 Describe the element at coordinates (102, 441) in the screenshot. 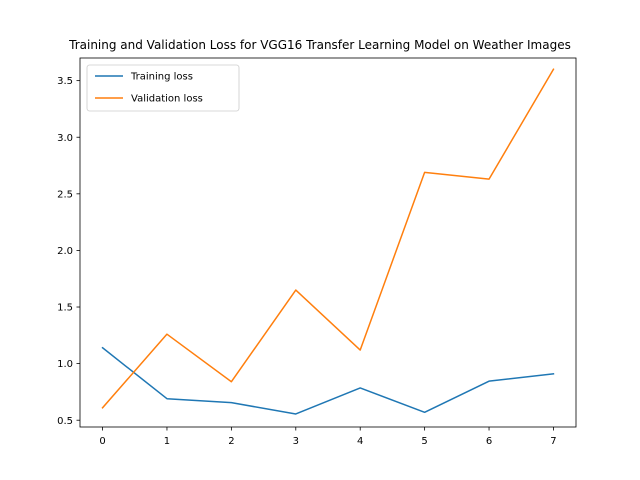

I see `x-tick-label: 0` at that location.